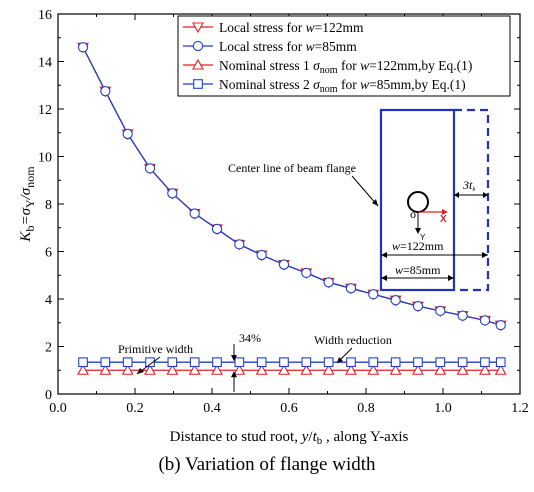 This screenshot has height=492, width=534. I want to click on x-axis-letter: X, so click(443, 219).